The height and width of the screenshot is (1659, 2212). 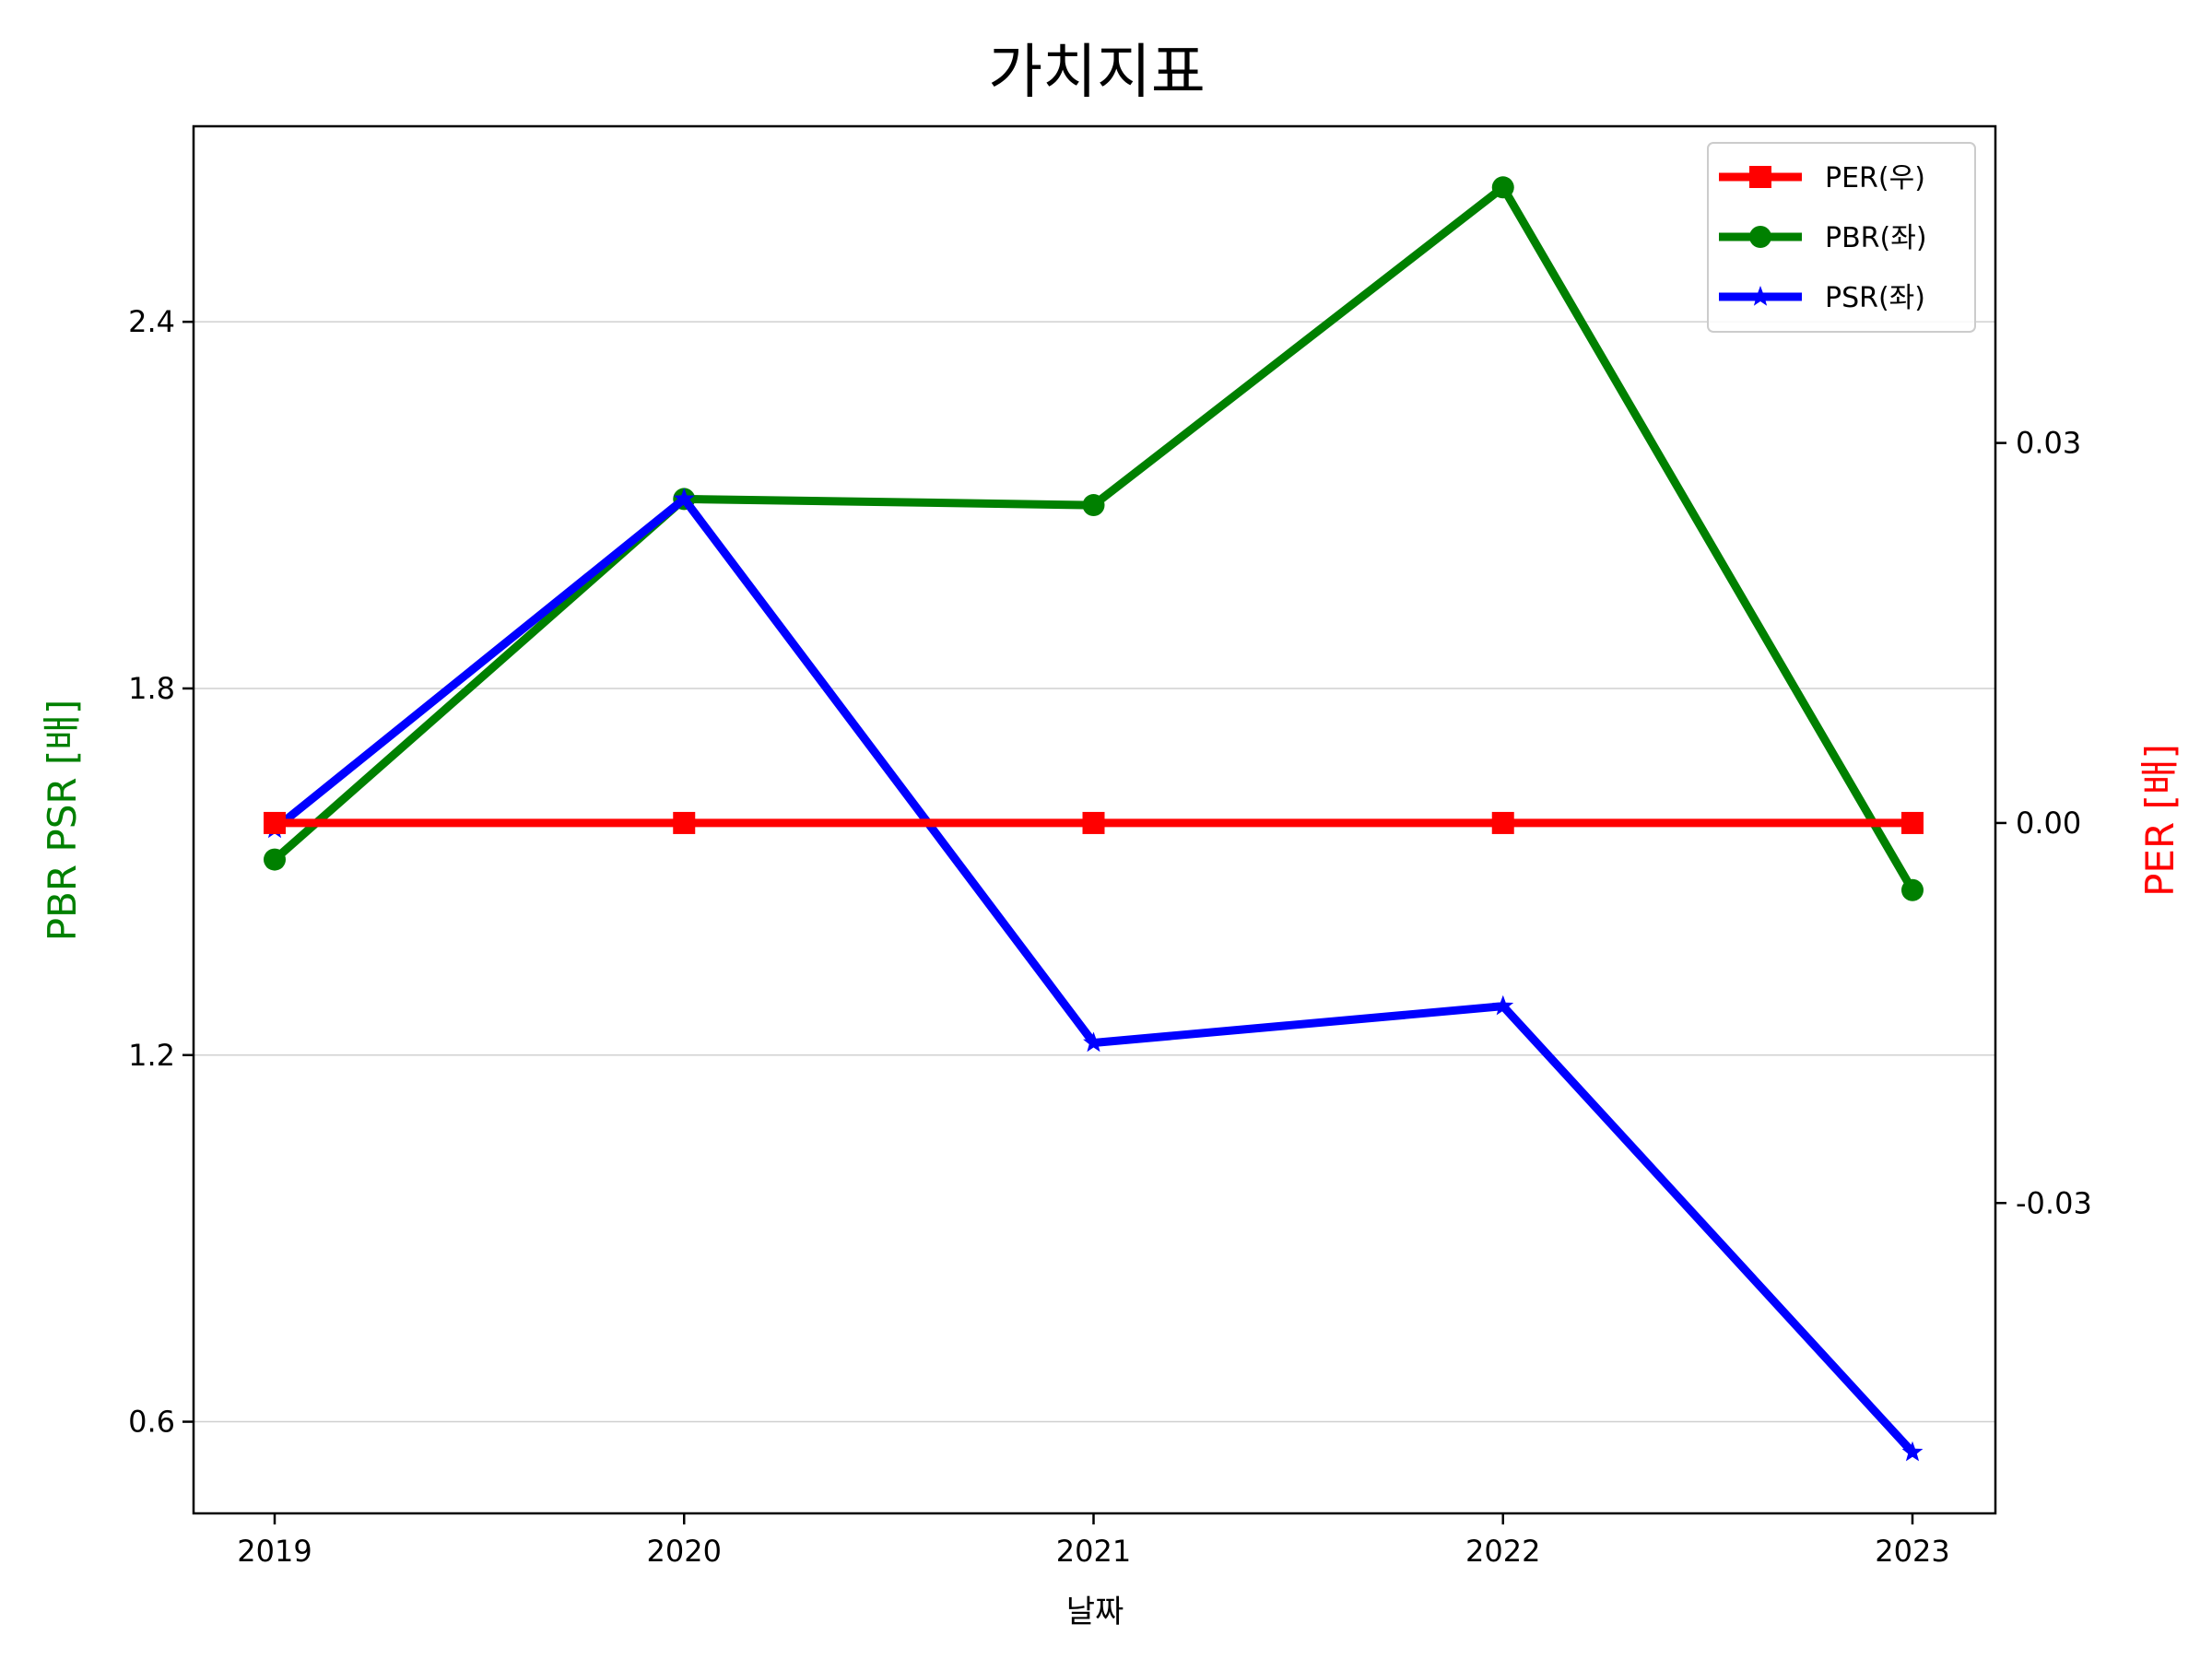 I want to click on x-axis: 2019 2020 2021 2022 2023, so click(x=1093, y=1541).